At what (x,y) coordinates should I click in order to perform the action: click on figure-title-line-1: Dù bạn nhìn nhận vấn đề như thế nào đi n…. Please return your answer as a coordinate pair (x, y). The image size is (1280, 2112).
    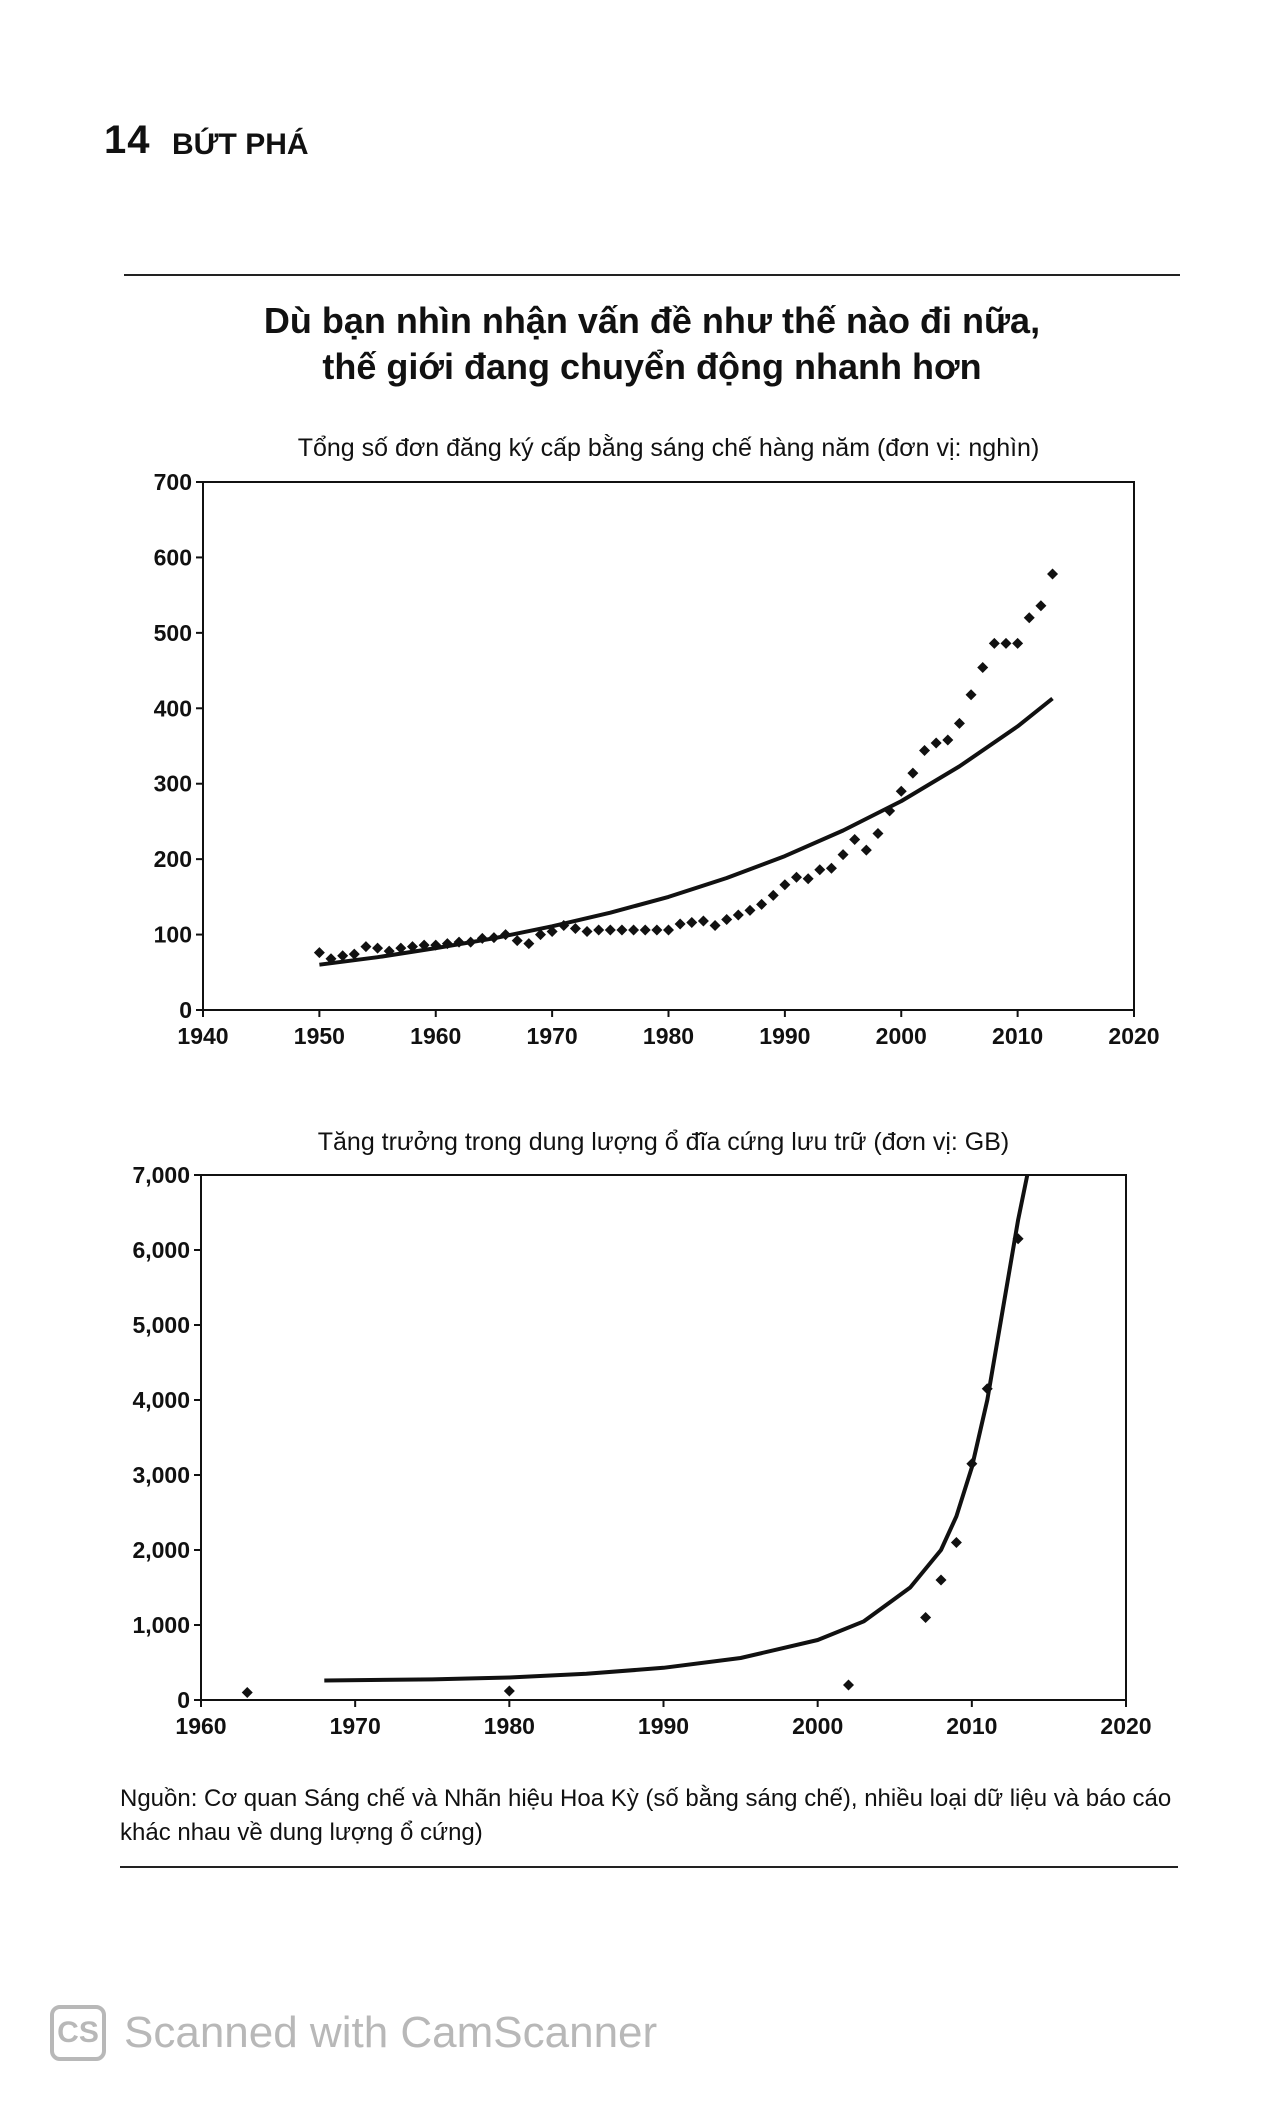
    Looking at the image, I should click on (652, 320).